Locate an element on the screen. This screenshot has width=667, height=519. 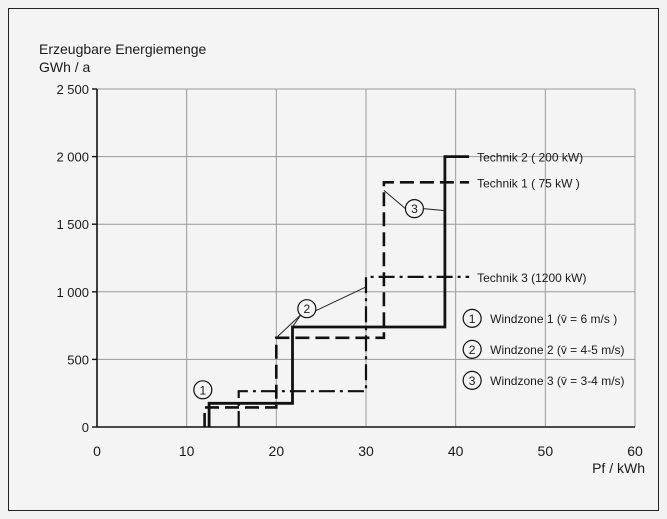
zone-marker-number: 2 is located at coordinates (306, 309).